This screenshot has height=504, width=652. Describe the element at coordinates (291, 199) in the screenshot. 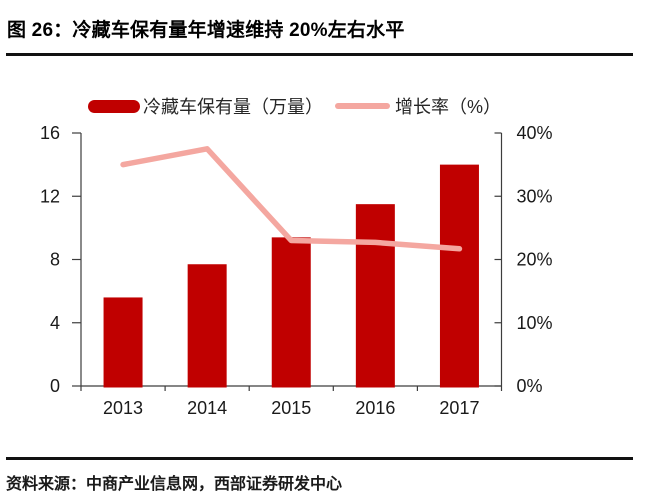

I see `growth-rate-line` at that location.